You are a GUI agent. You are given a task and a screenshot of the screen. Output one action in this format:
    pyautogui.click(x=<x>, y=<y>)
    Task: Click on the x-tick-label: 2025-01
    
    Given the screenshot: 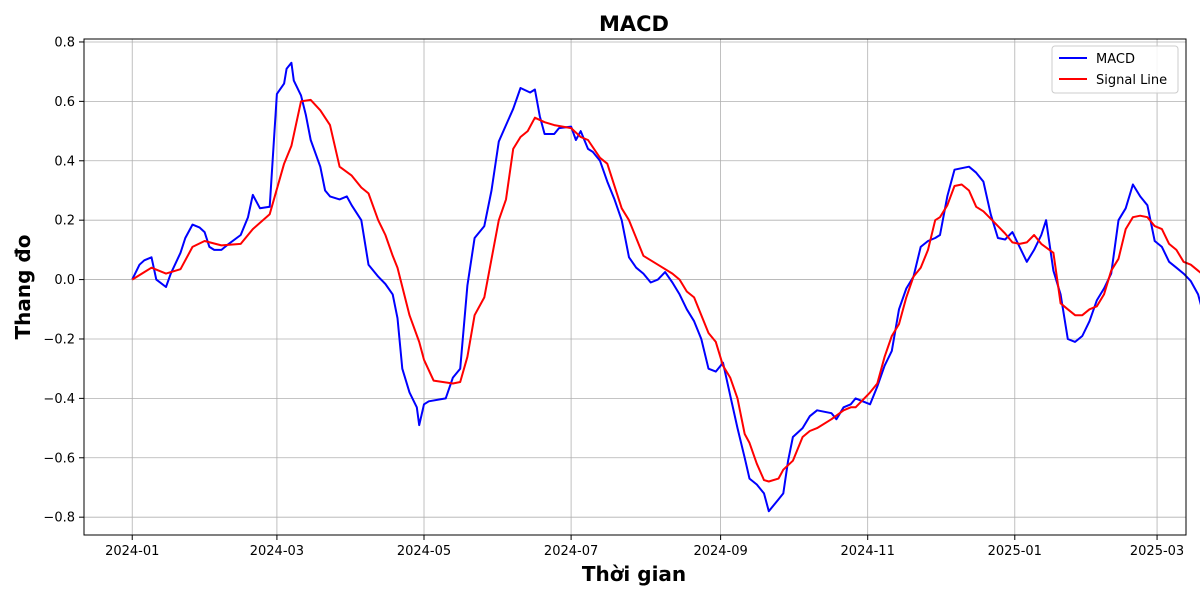 What is the action you would take?
    pyautogui.click(x=1015, y=551)
    